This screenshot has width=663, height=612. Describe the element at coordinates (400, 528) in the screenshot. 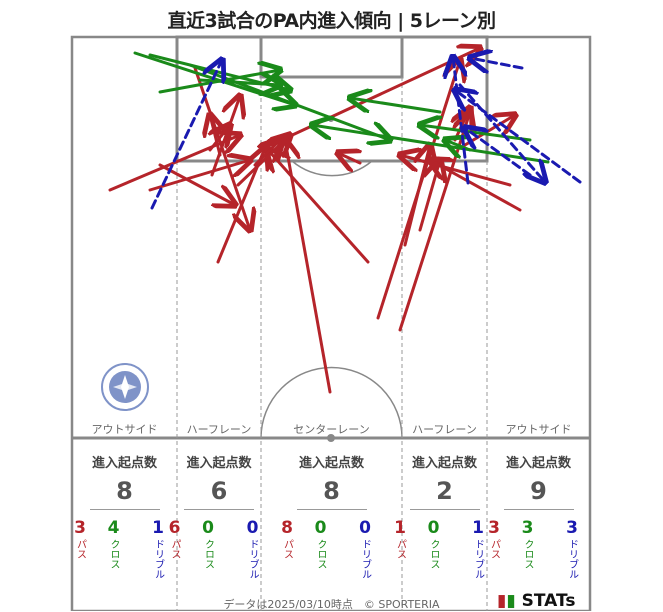

I see `pass-count: 1` at that location.